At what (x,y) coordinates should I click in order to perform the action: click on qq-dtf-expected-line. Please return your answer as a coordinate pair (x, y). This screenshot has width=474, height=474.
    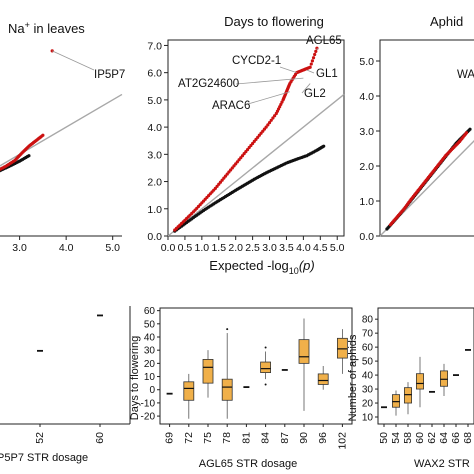
    Looking at the image, I should click on (256, 165).